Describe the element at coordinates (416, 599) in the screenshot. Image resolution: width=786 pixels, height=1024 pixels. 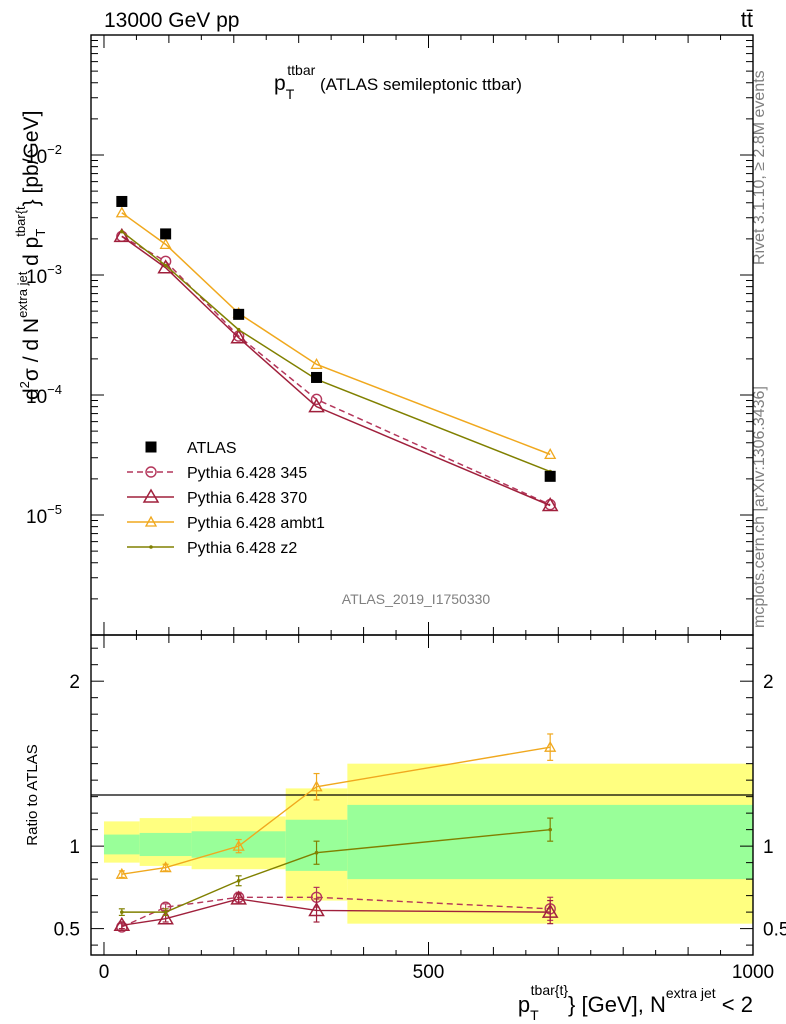
I see `analysis-id-label: ATLAS_2019_I1750330` at that location.